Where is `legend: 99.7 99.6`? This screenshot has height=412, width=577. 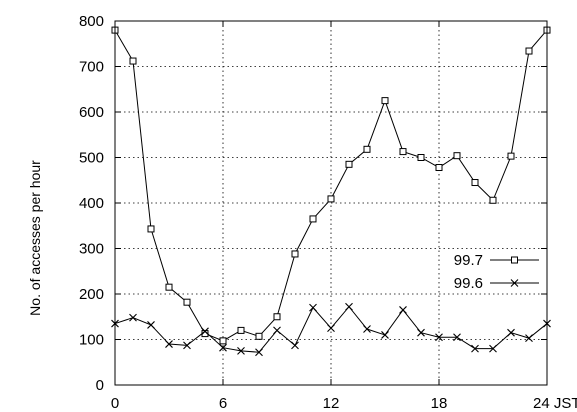 legend: 99.7 99.6 is located at coordinates (496, 272).